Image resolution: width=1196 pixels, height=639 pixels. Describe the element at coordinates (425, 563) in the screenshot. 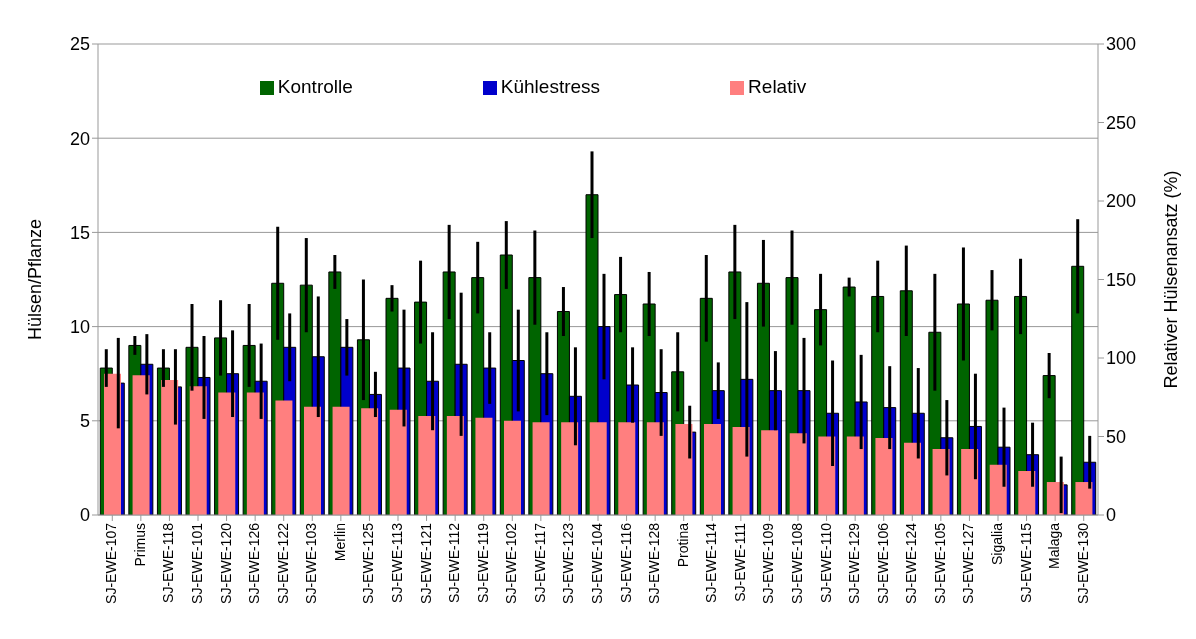

I see `x-tick-label: SJ-EWE-121` at that location.